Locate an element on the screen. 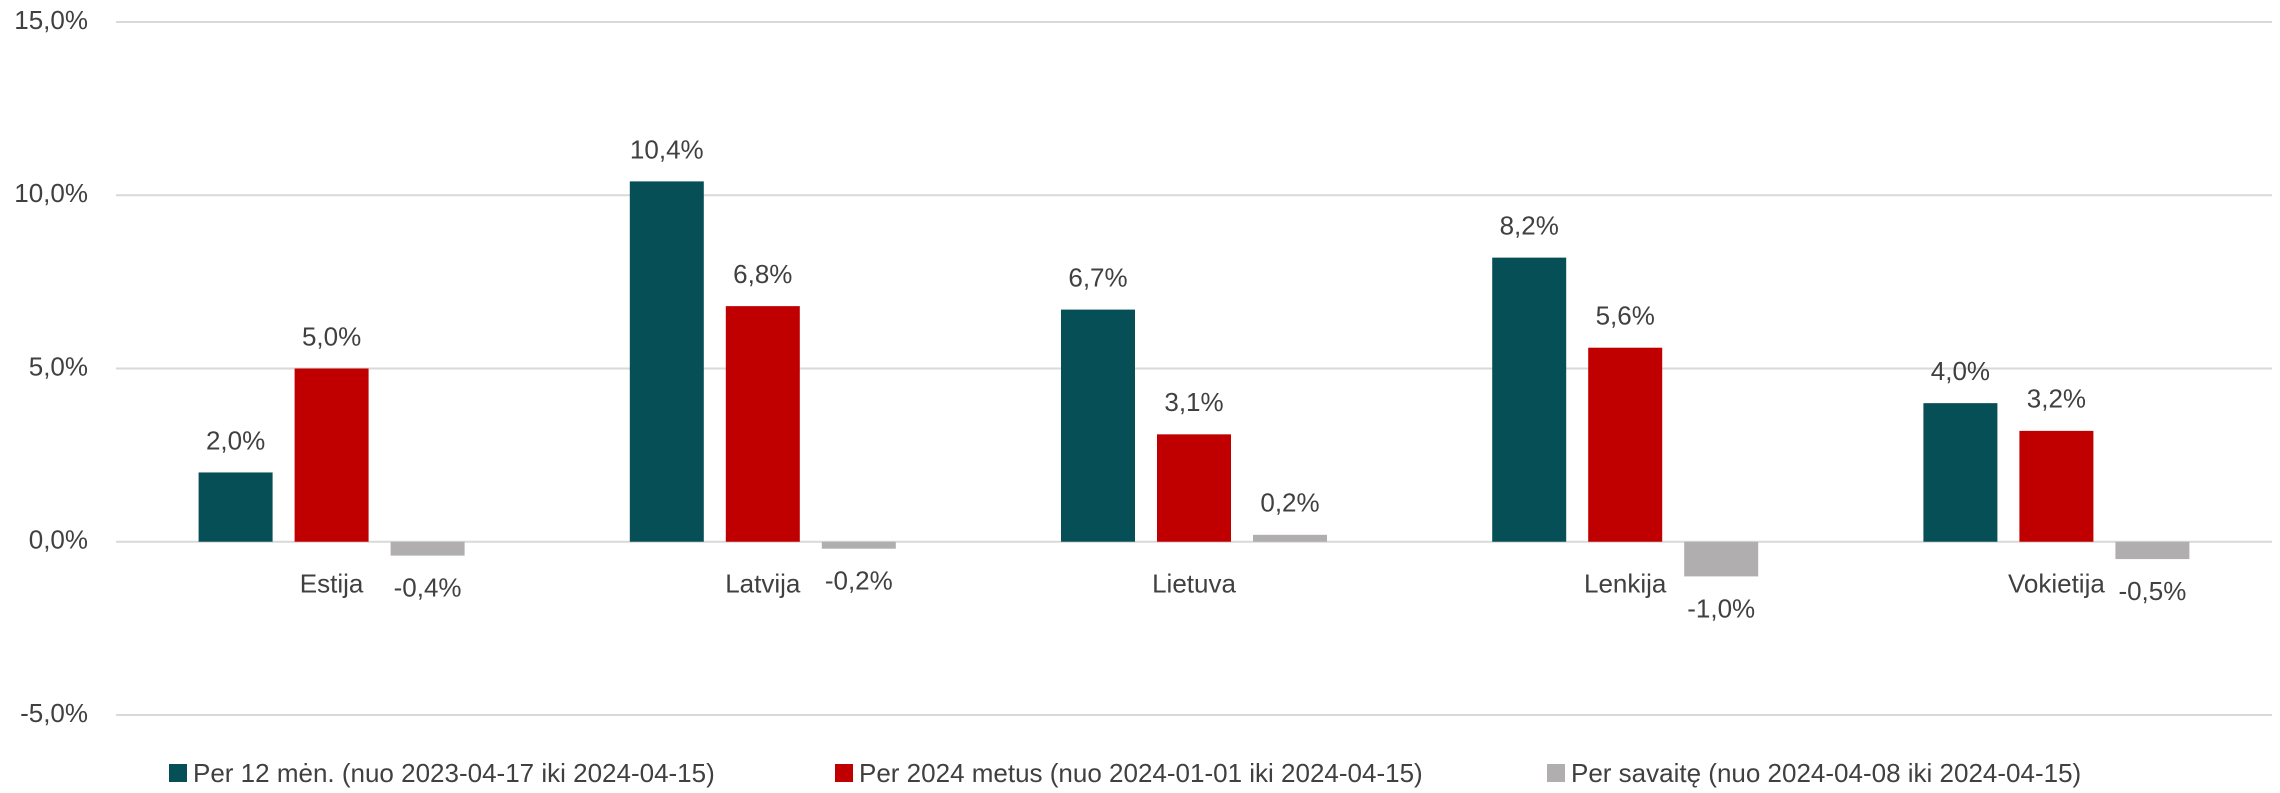 The height and width of the screenshot is (793, 2280). value-label: 0,2% is located at coordinates (1289, 503).